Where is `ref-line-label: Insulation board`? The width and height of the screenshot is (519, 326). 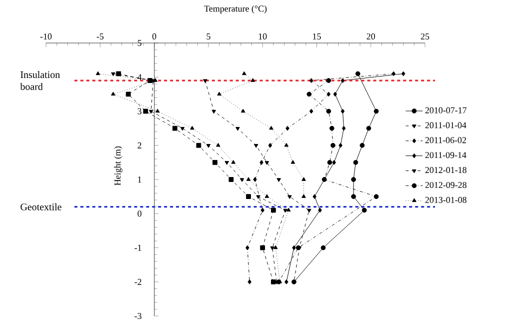 ref-line-label: Insulation board is located at coordinates (40, 80).